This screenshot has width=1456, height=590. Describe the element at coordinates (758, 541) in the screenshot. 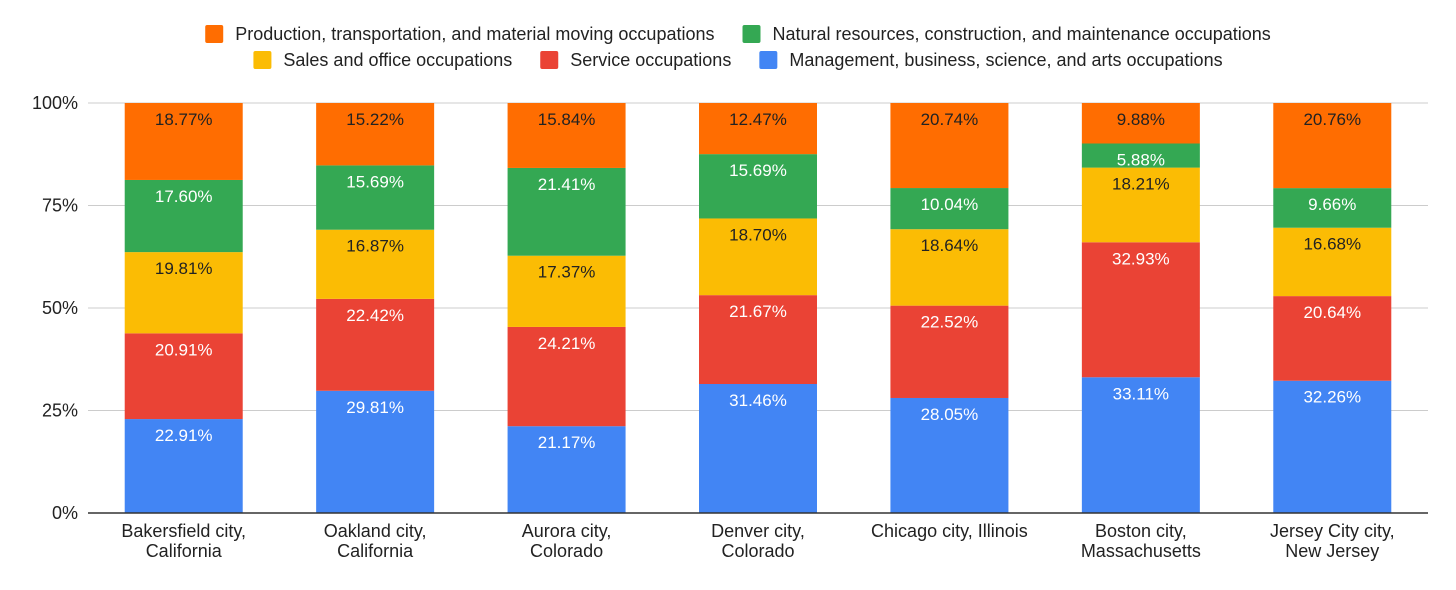

I see `x-tick-label: Denver city, Colorado` at that location.